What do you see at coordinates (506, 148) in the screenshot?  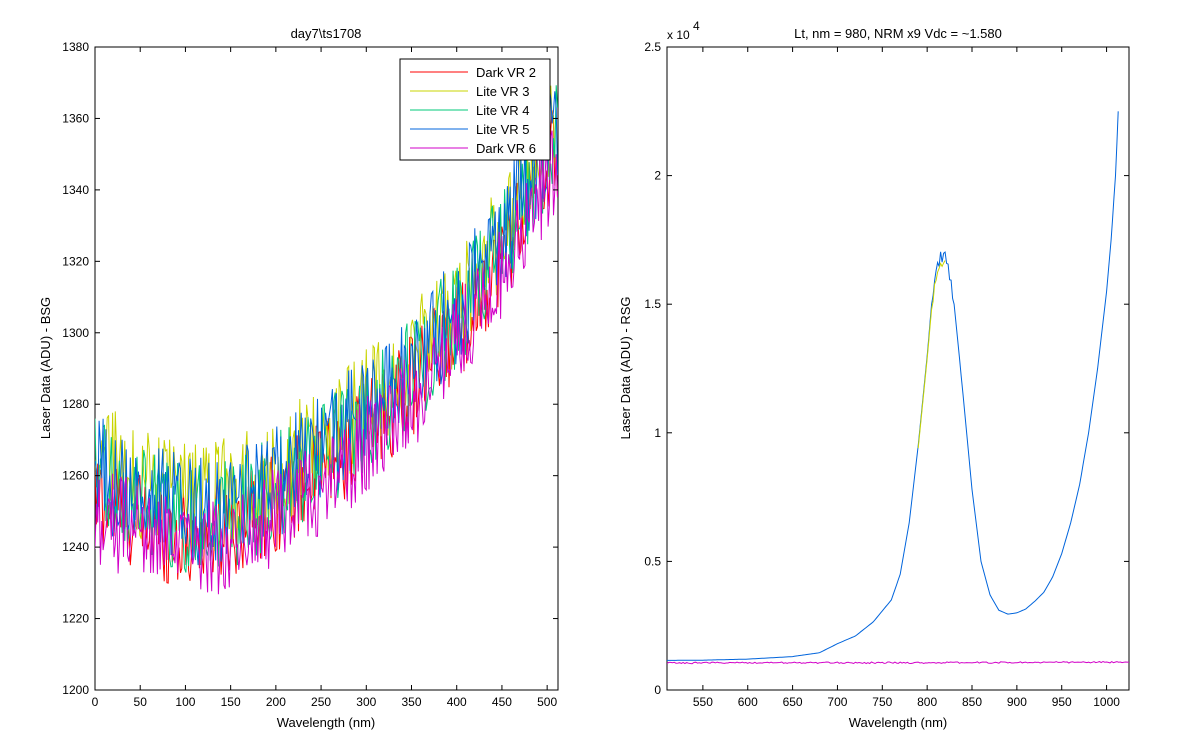 I see `legend-label: Dark VR 6` at bounding box center [506, 148].